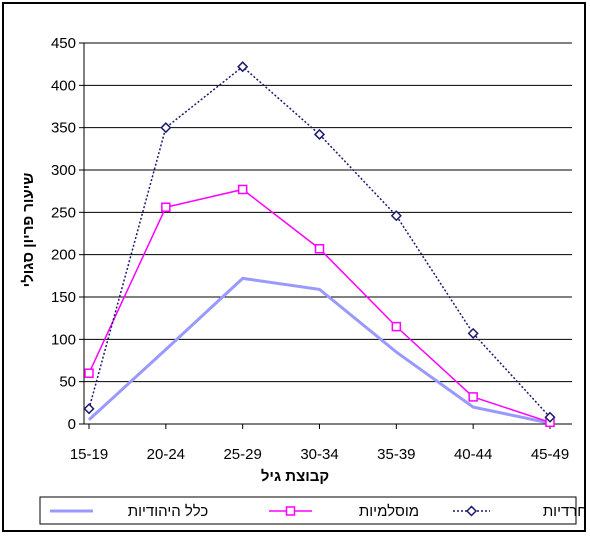  I want to click on x-tick-label: 45-49, so click(550, 454).